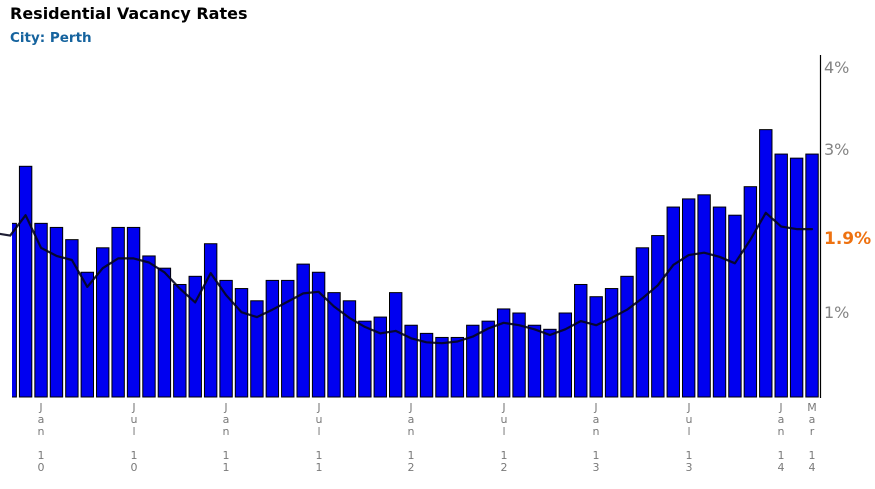 This screenshot has width=875, height=489. Describe the element at coordinates (226, 437) in the screenshot. I see `x-tick-jan-11: J a n 1 1` at that location.